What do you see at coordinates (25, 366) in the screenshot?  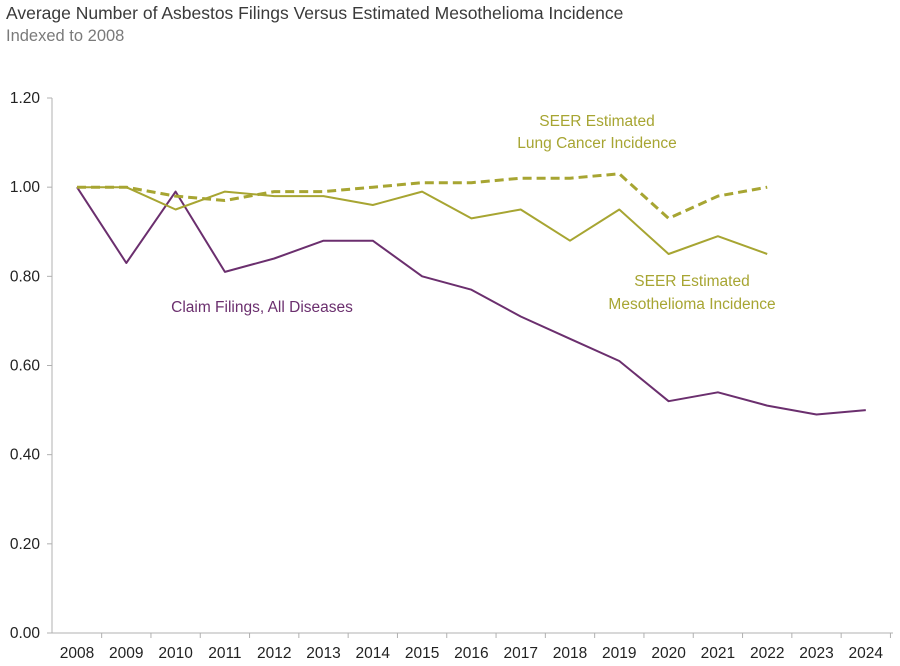 I see `y-tick-label: 0.60` at bounding box center [25, 366].